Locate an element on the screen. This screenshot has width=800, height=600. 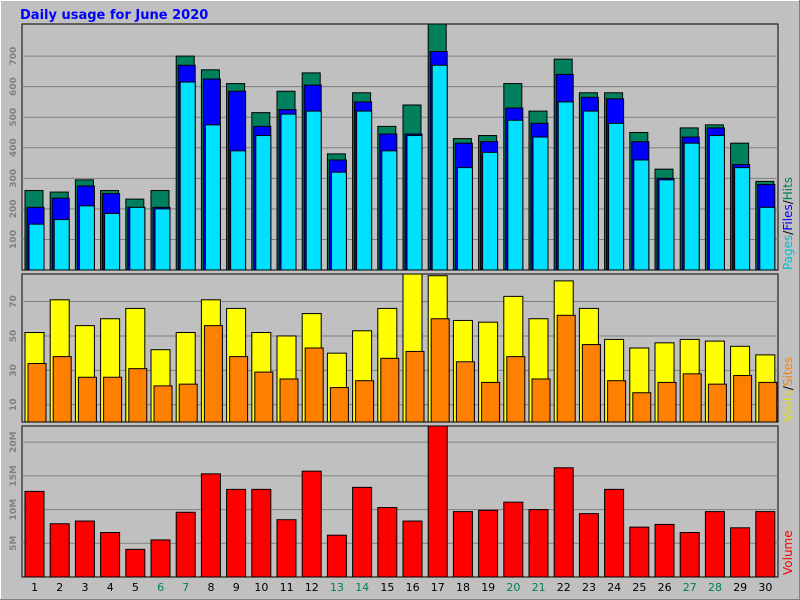
day-label: 29 is located at coordinates (740, 587).